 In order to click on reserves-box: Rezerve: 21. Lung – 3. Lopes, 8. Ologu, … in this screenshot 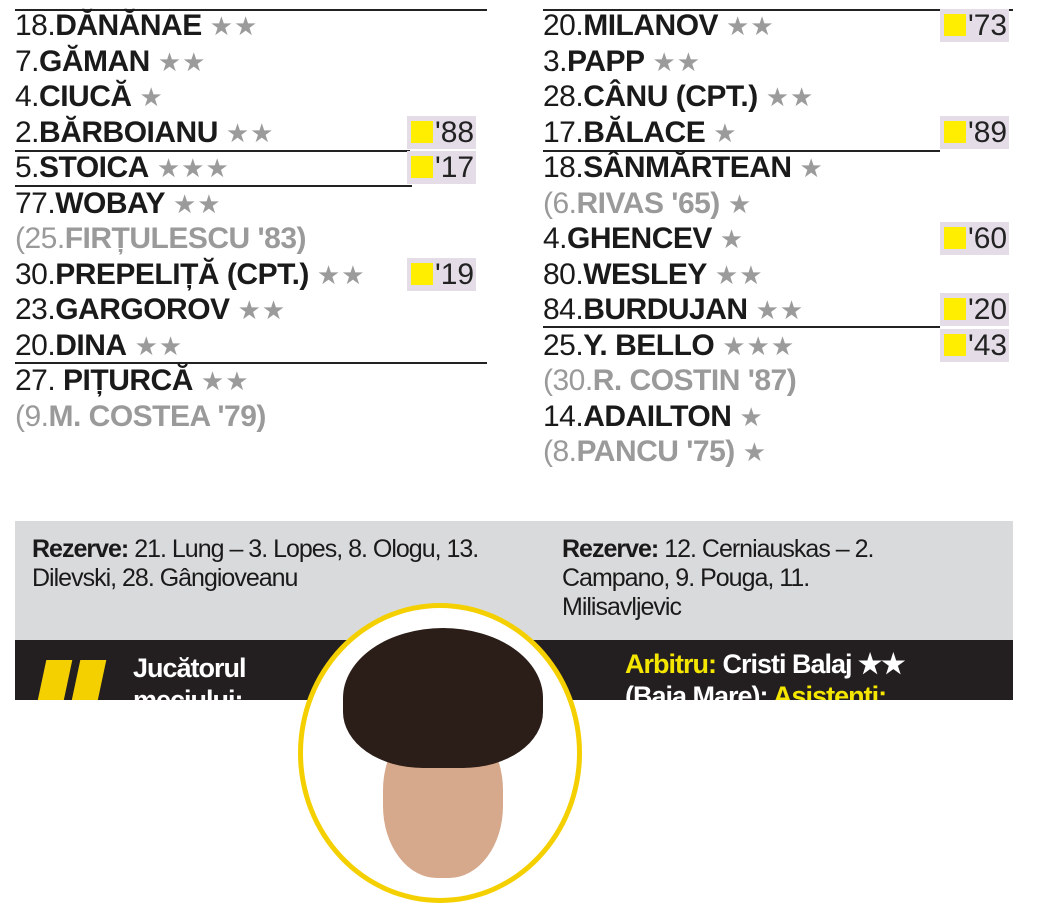, I will do `click(514, 581)`.